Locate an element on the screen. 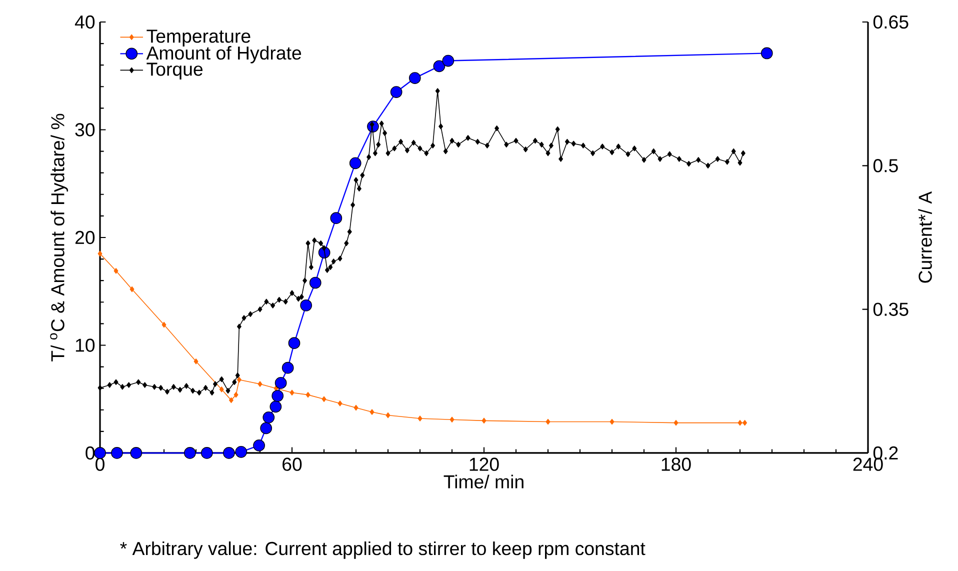 The width and height of the screenshot is (958, 571). x-tick-label: 120 is located at coordinates (484, 464).